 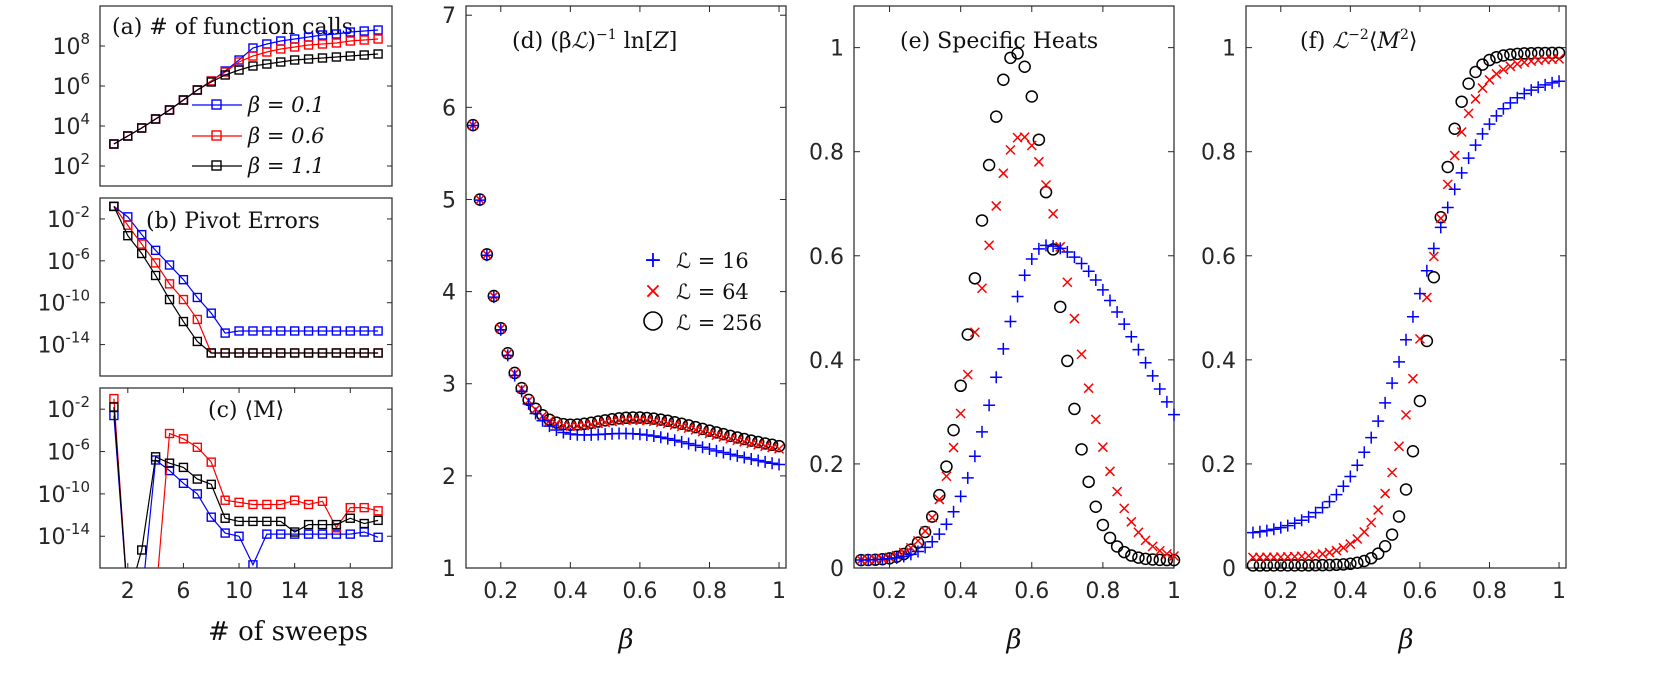 I want to click on xtick-label: 1, so click(x=1559, y=591).